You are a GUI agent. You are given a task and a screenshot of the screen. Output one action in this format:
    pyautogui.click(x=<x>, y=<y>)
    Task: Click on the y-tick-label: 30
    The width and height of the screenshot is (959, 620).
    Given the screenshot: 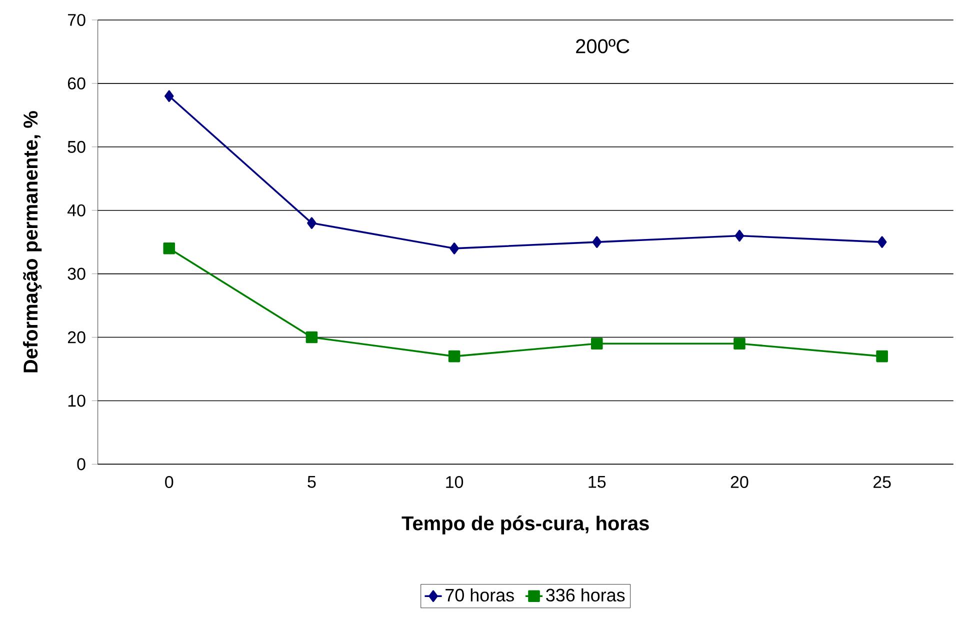 What is the action you would take?
    pyautogui.click(x=77, y=274)
    